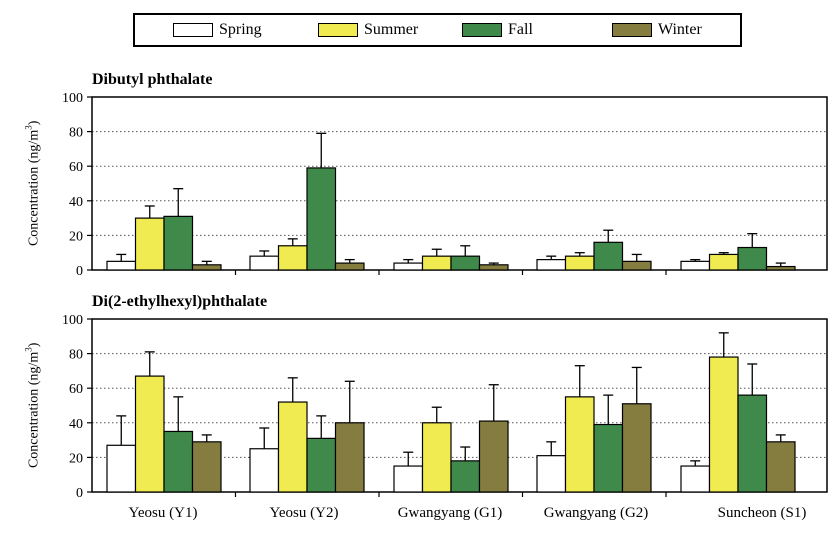 The image size is (833, 536). I want to click on legend-swatch-summer, so click(338, 30).